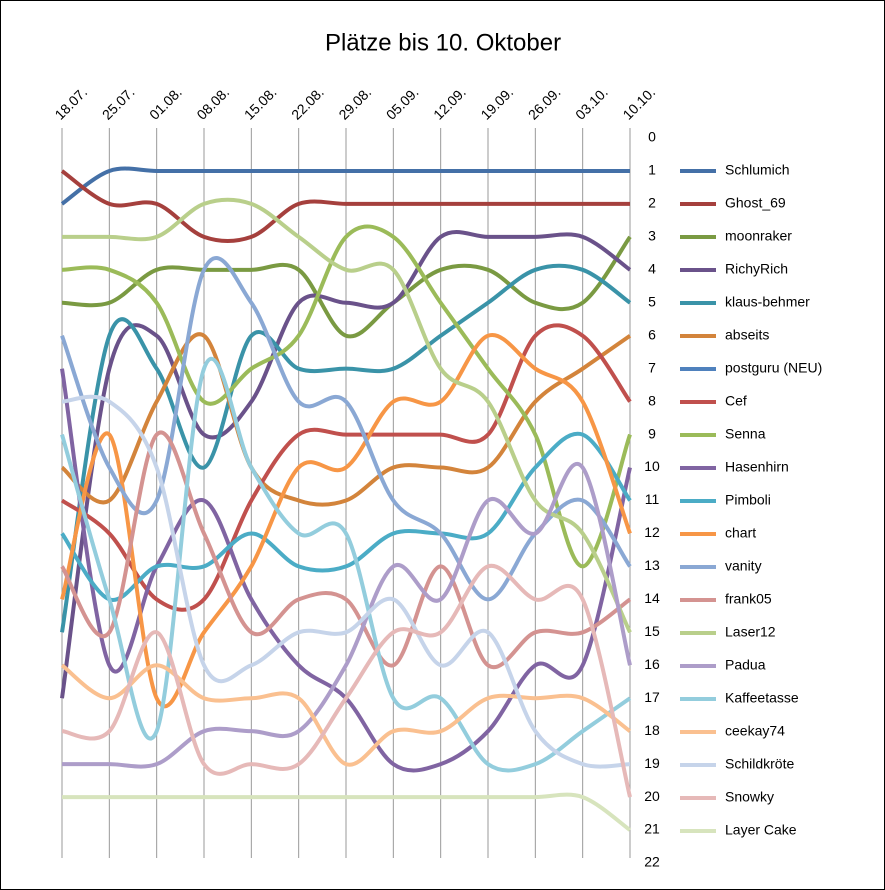  What do you see at coordinates (757, 170) in the screenshot?
I see `legend-label: Schlumich` at bounding box center [757, 170].